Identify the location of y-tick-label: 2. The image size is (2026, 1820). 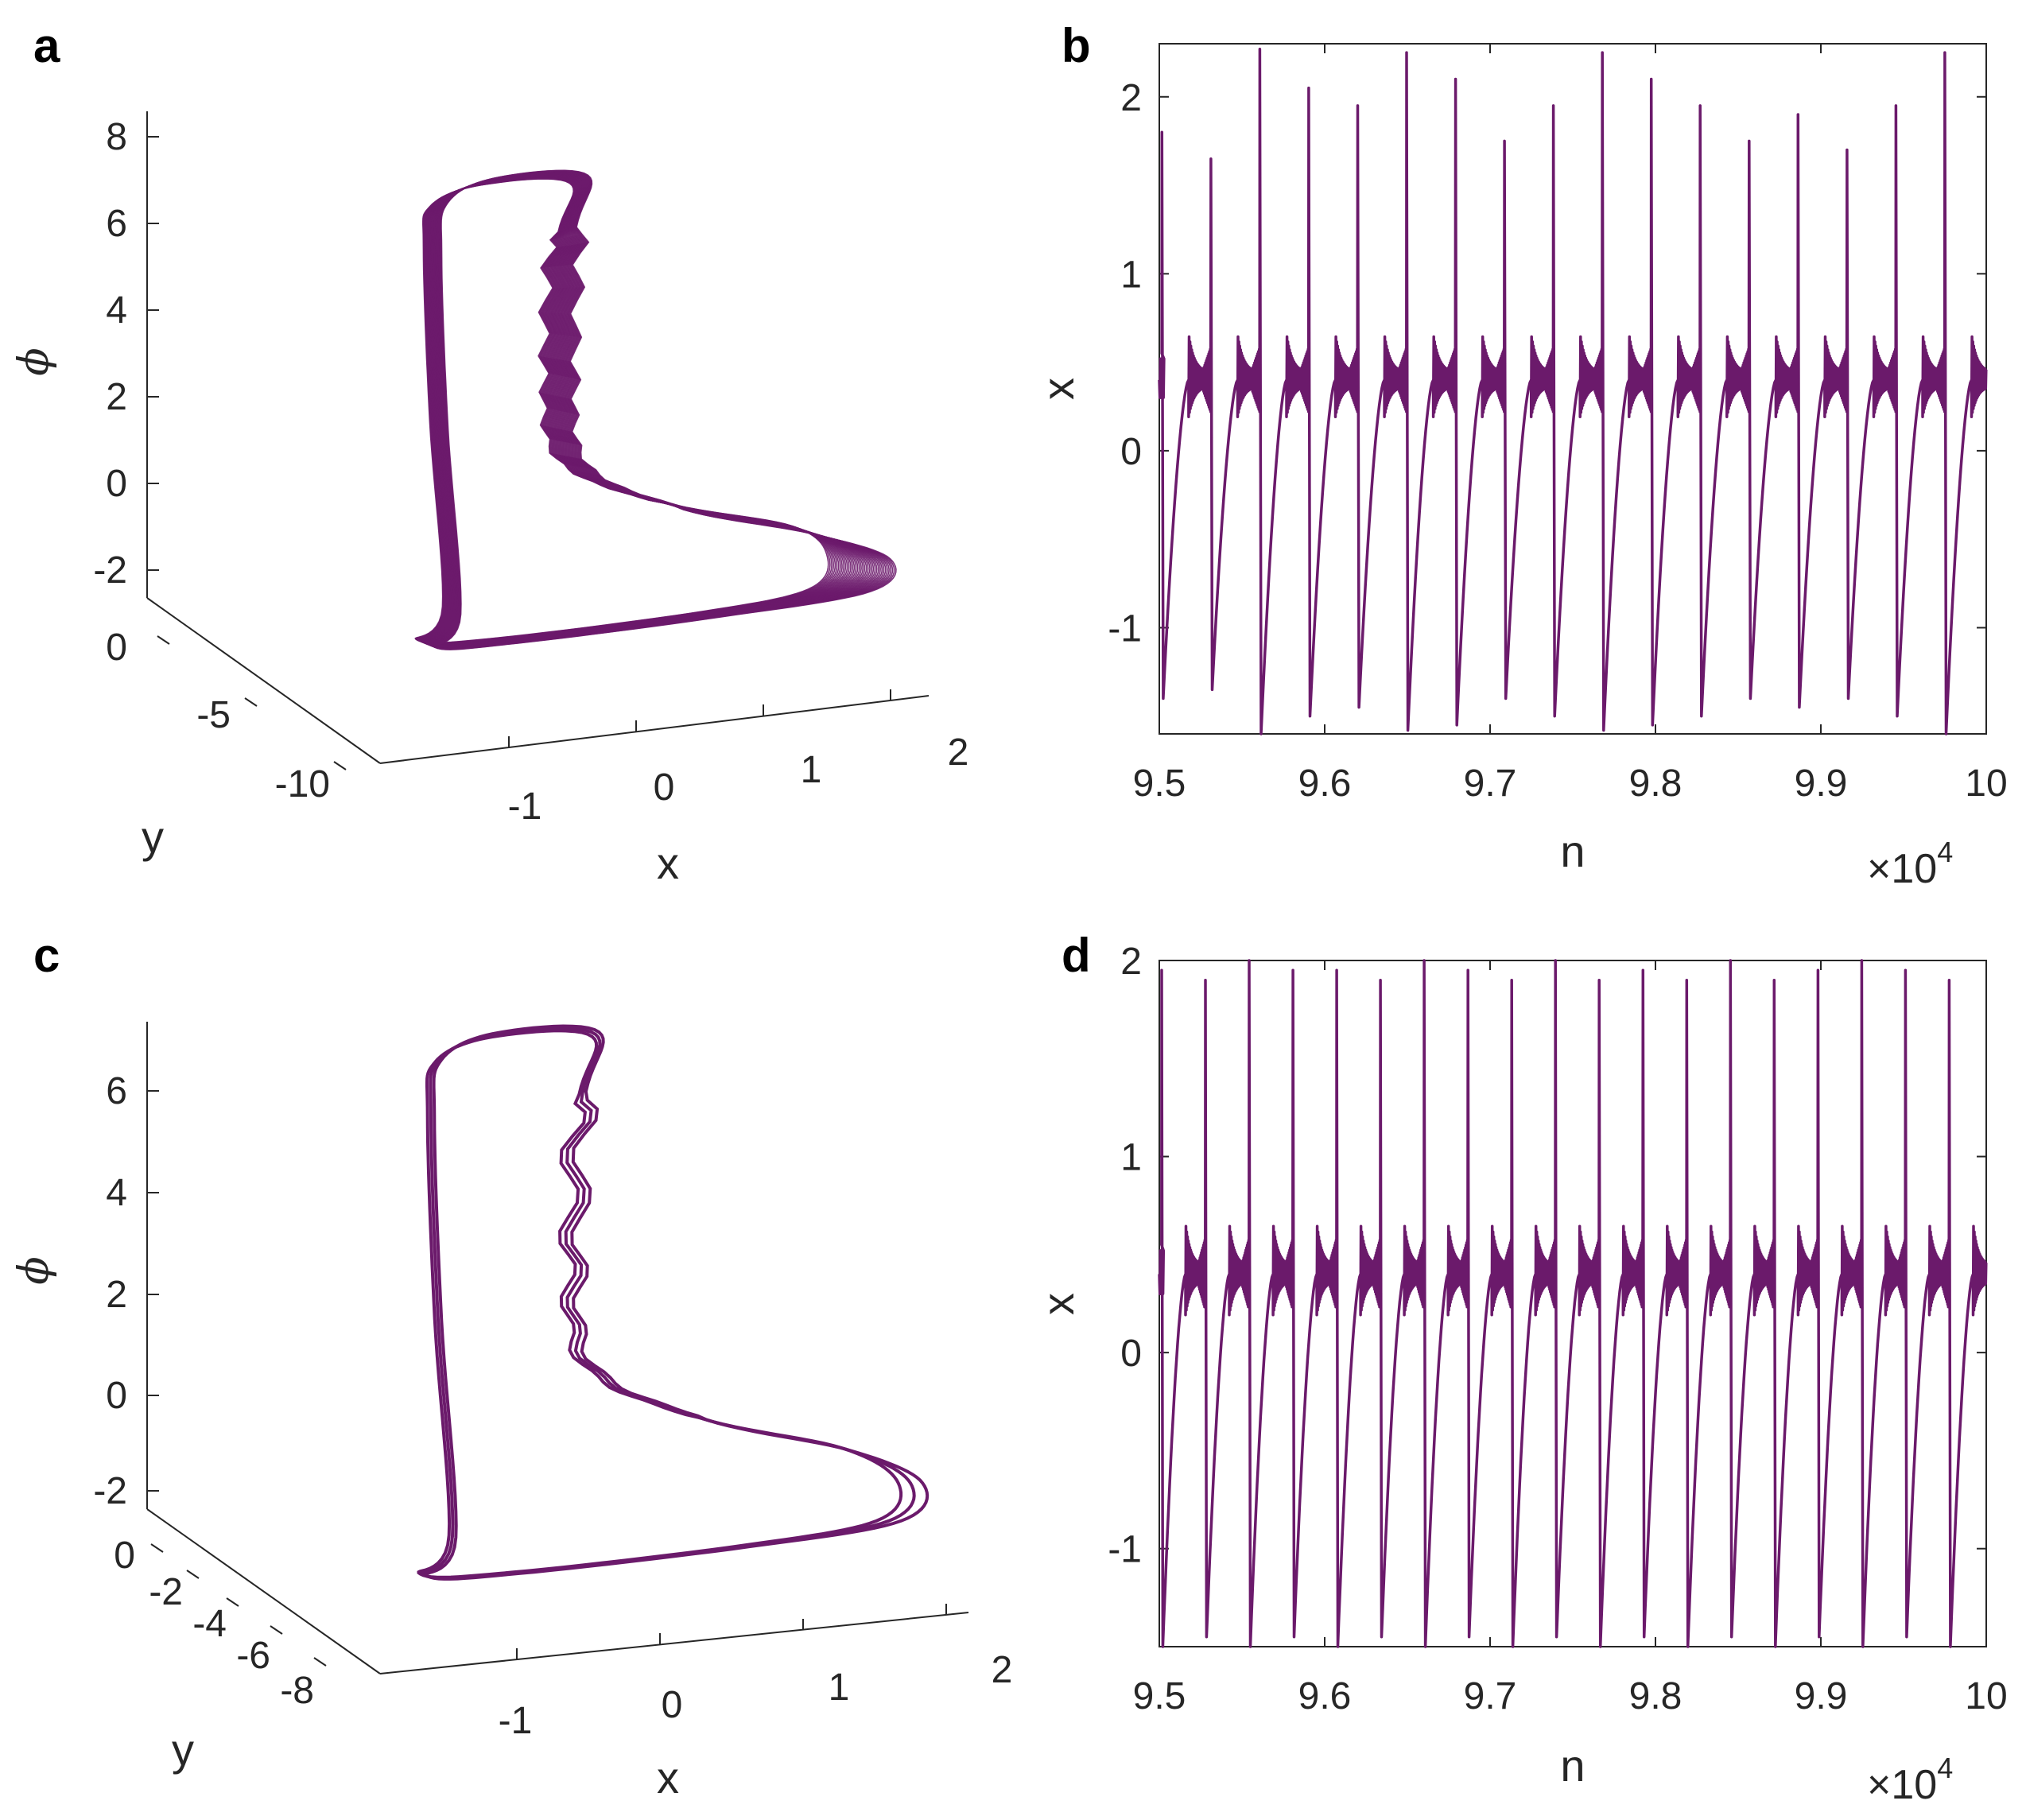
(1131, 98).